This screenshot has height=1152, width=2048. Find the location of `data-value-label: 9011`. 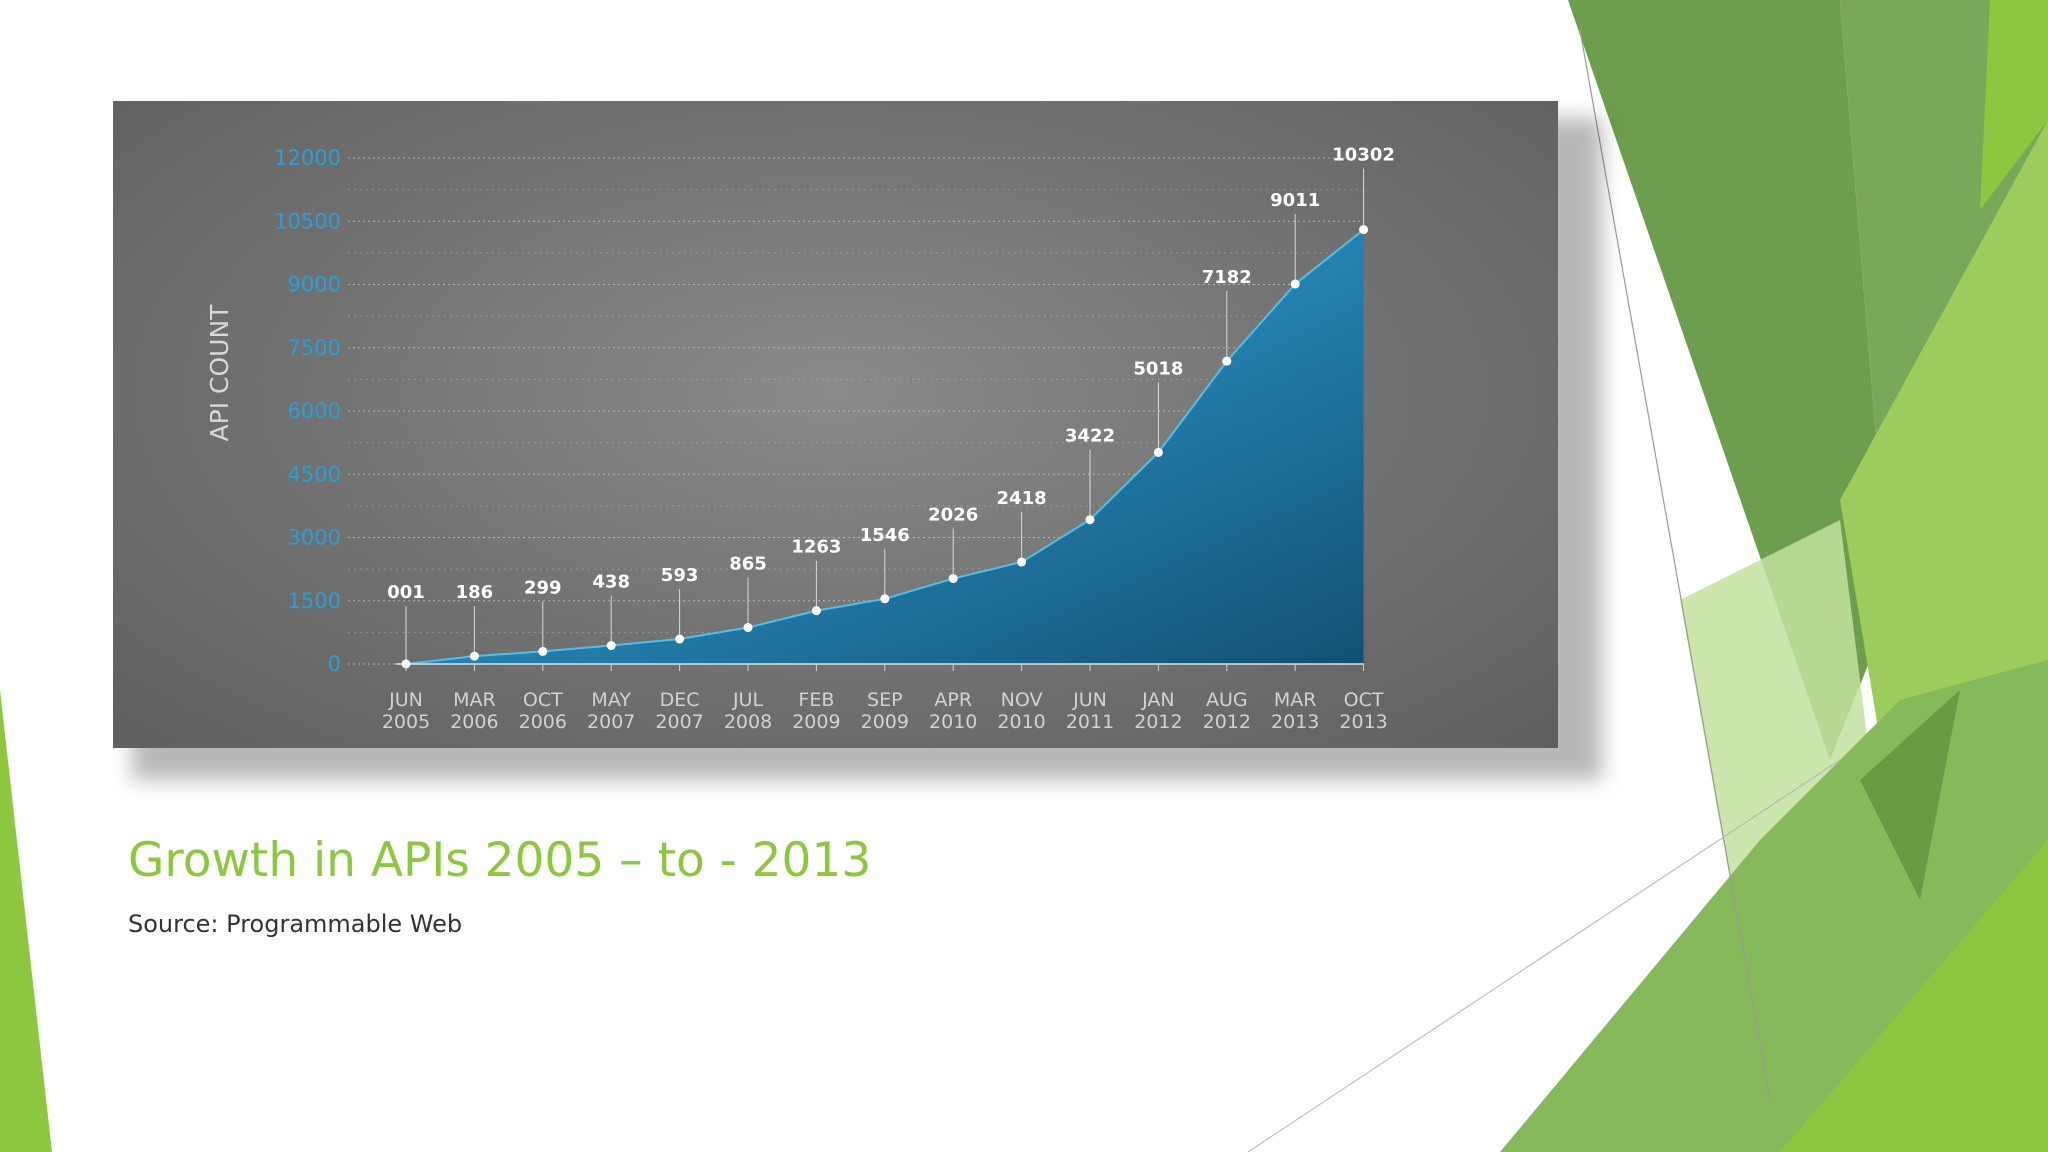

data-value-label: 9011 is located at coordinates (1295, 200).